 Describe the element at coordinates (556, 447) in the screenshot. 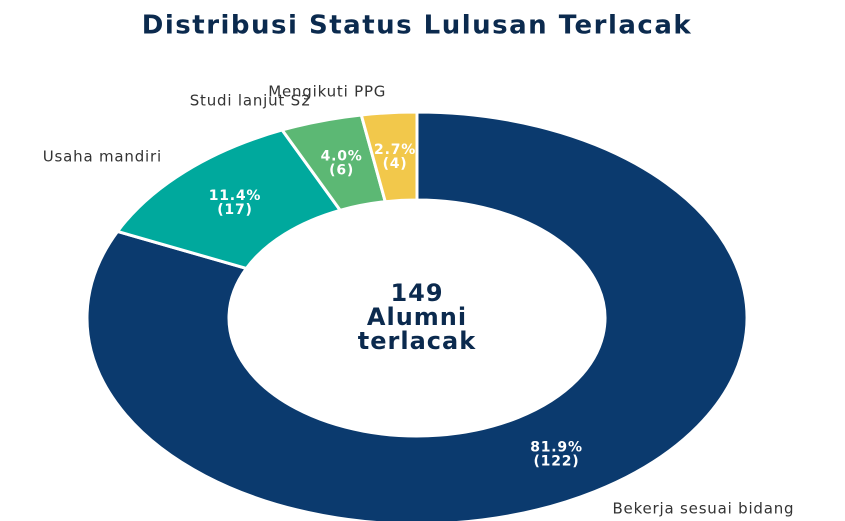

I see `value-label: 81.9%` at that location.